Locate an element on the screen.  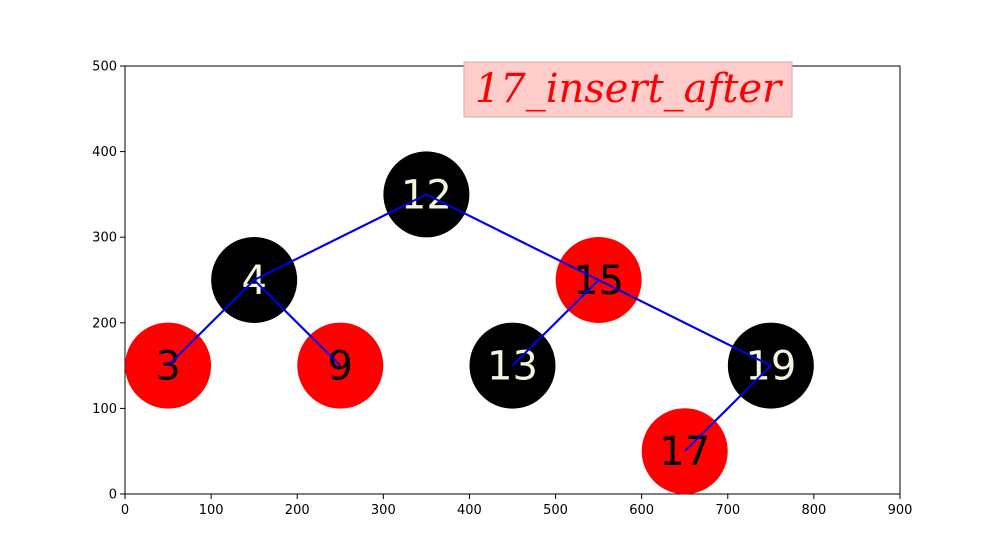
x-axis-ticks: 0 100 200 300 400 500 600 700 800 900 is located at coordinates (517, 506).